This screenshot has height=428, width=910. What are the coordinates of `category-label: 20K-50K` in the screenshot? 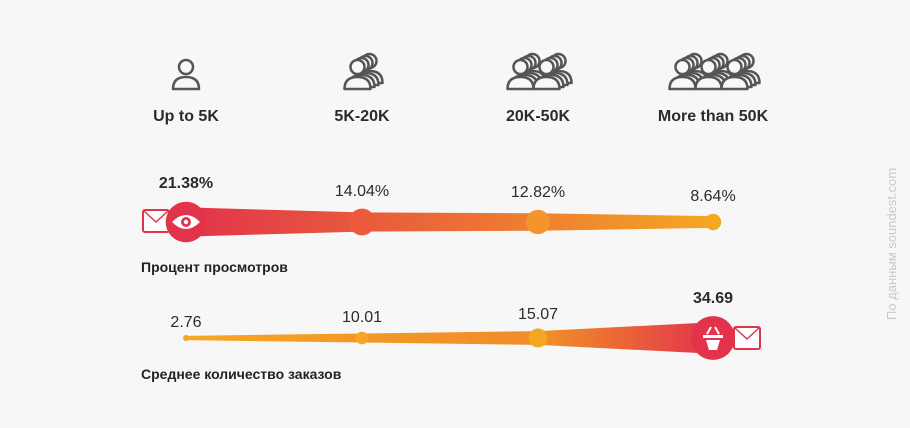 It's located at (538, 116).